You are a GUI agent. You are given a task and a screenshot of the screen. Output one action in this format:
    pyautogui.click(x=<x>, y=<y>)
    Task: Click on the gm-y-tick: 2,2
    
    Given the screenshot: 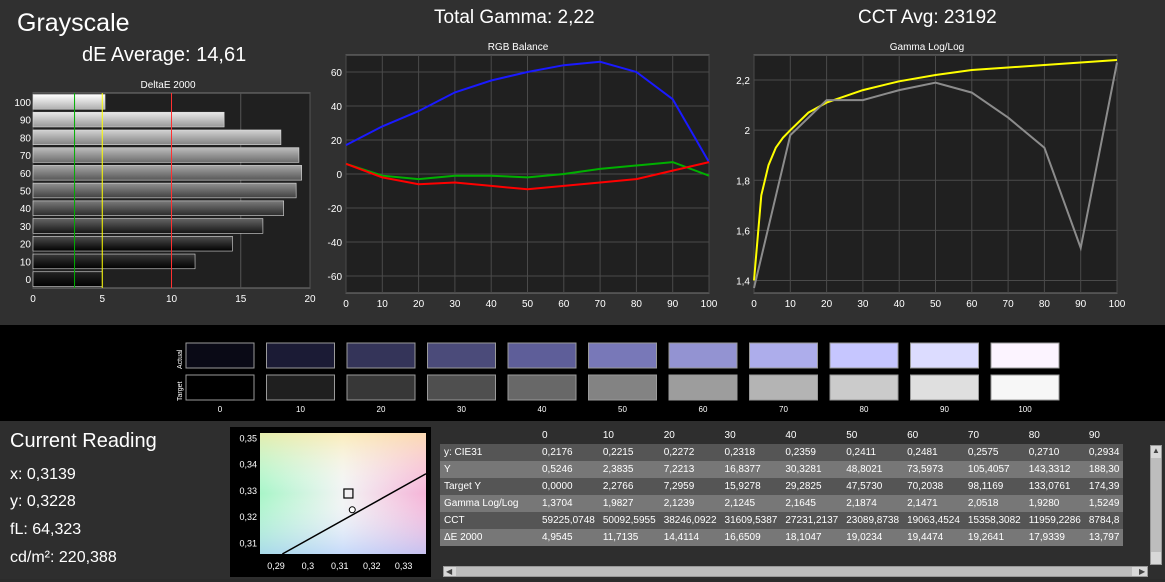 What is the action you would take?
    pyautogui.click(x=743, y=81)
    